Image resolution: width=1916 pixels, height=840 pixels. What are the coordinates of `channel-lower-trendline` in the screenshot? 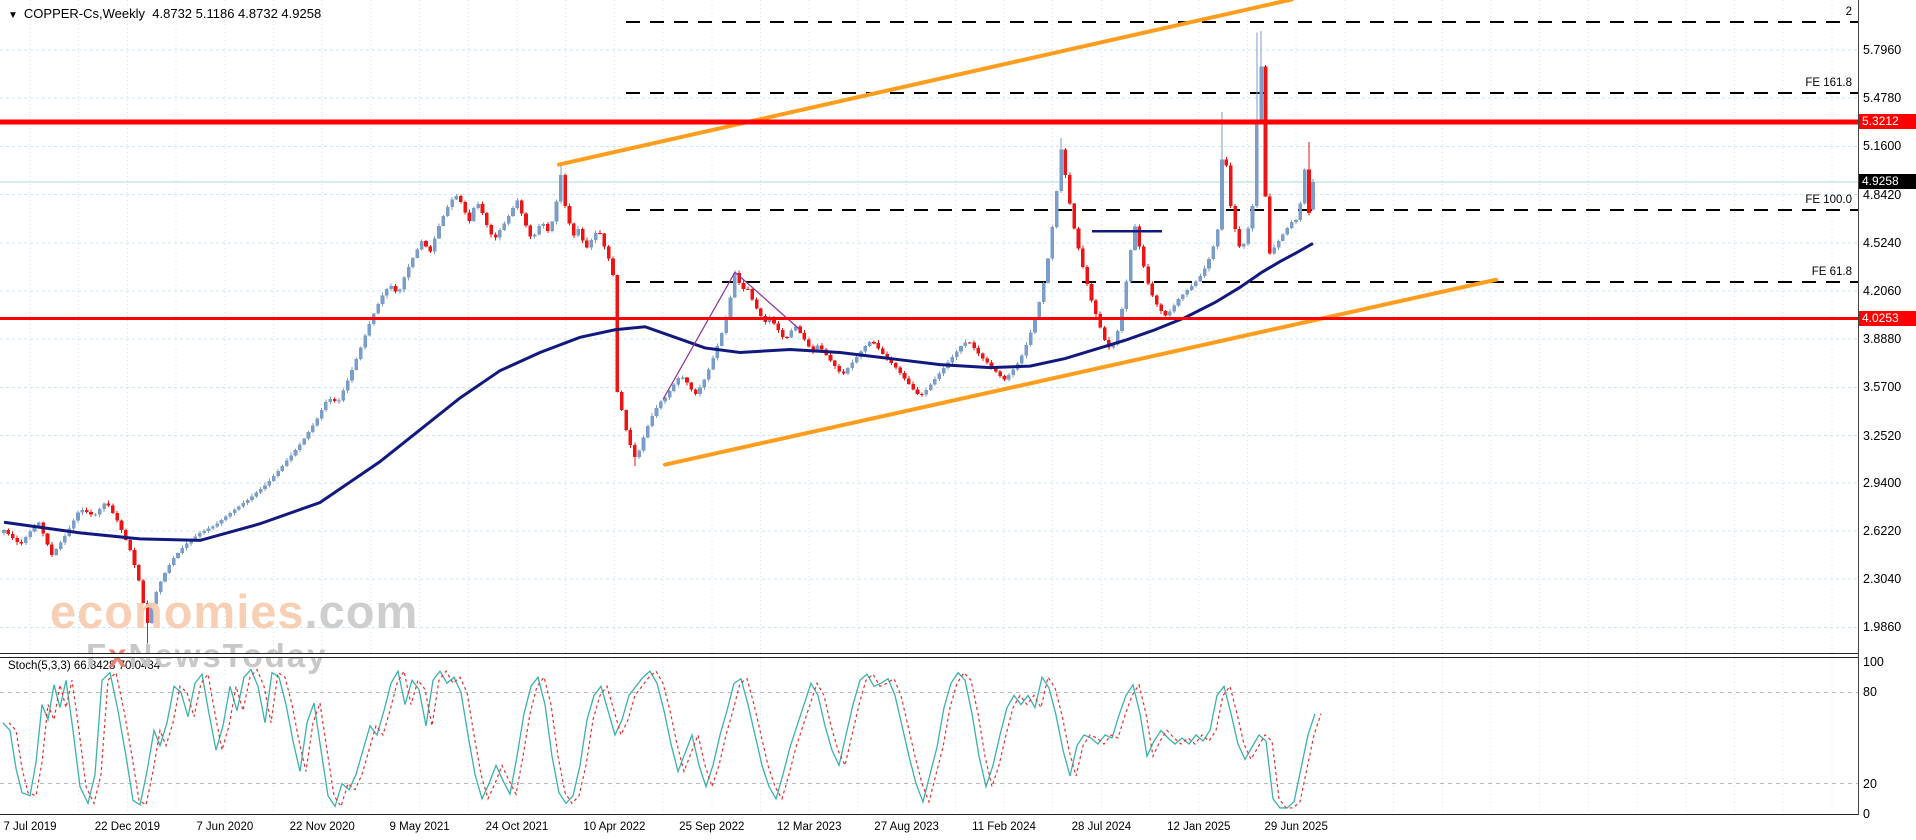 It's located at (1080, 372).